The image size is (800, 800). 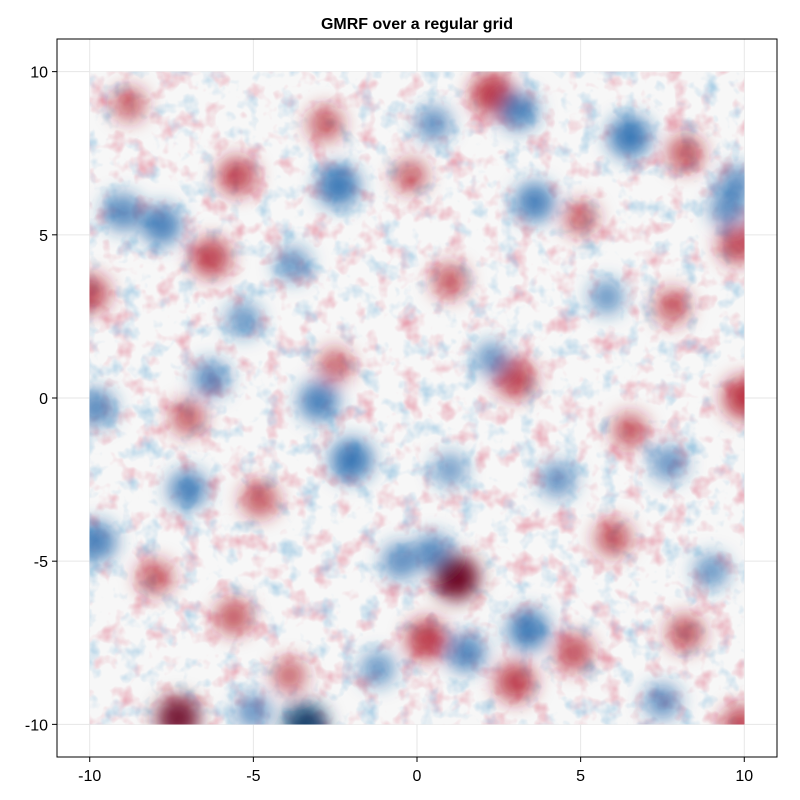 I want to click on y-tick-label: -10, so click(x=36, y=725).